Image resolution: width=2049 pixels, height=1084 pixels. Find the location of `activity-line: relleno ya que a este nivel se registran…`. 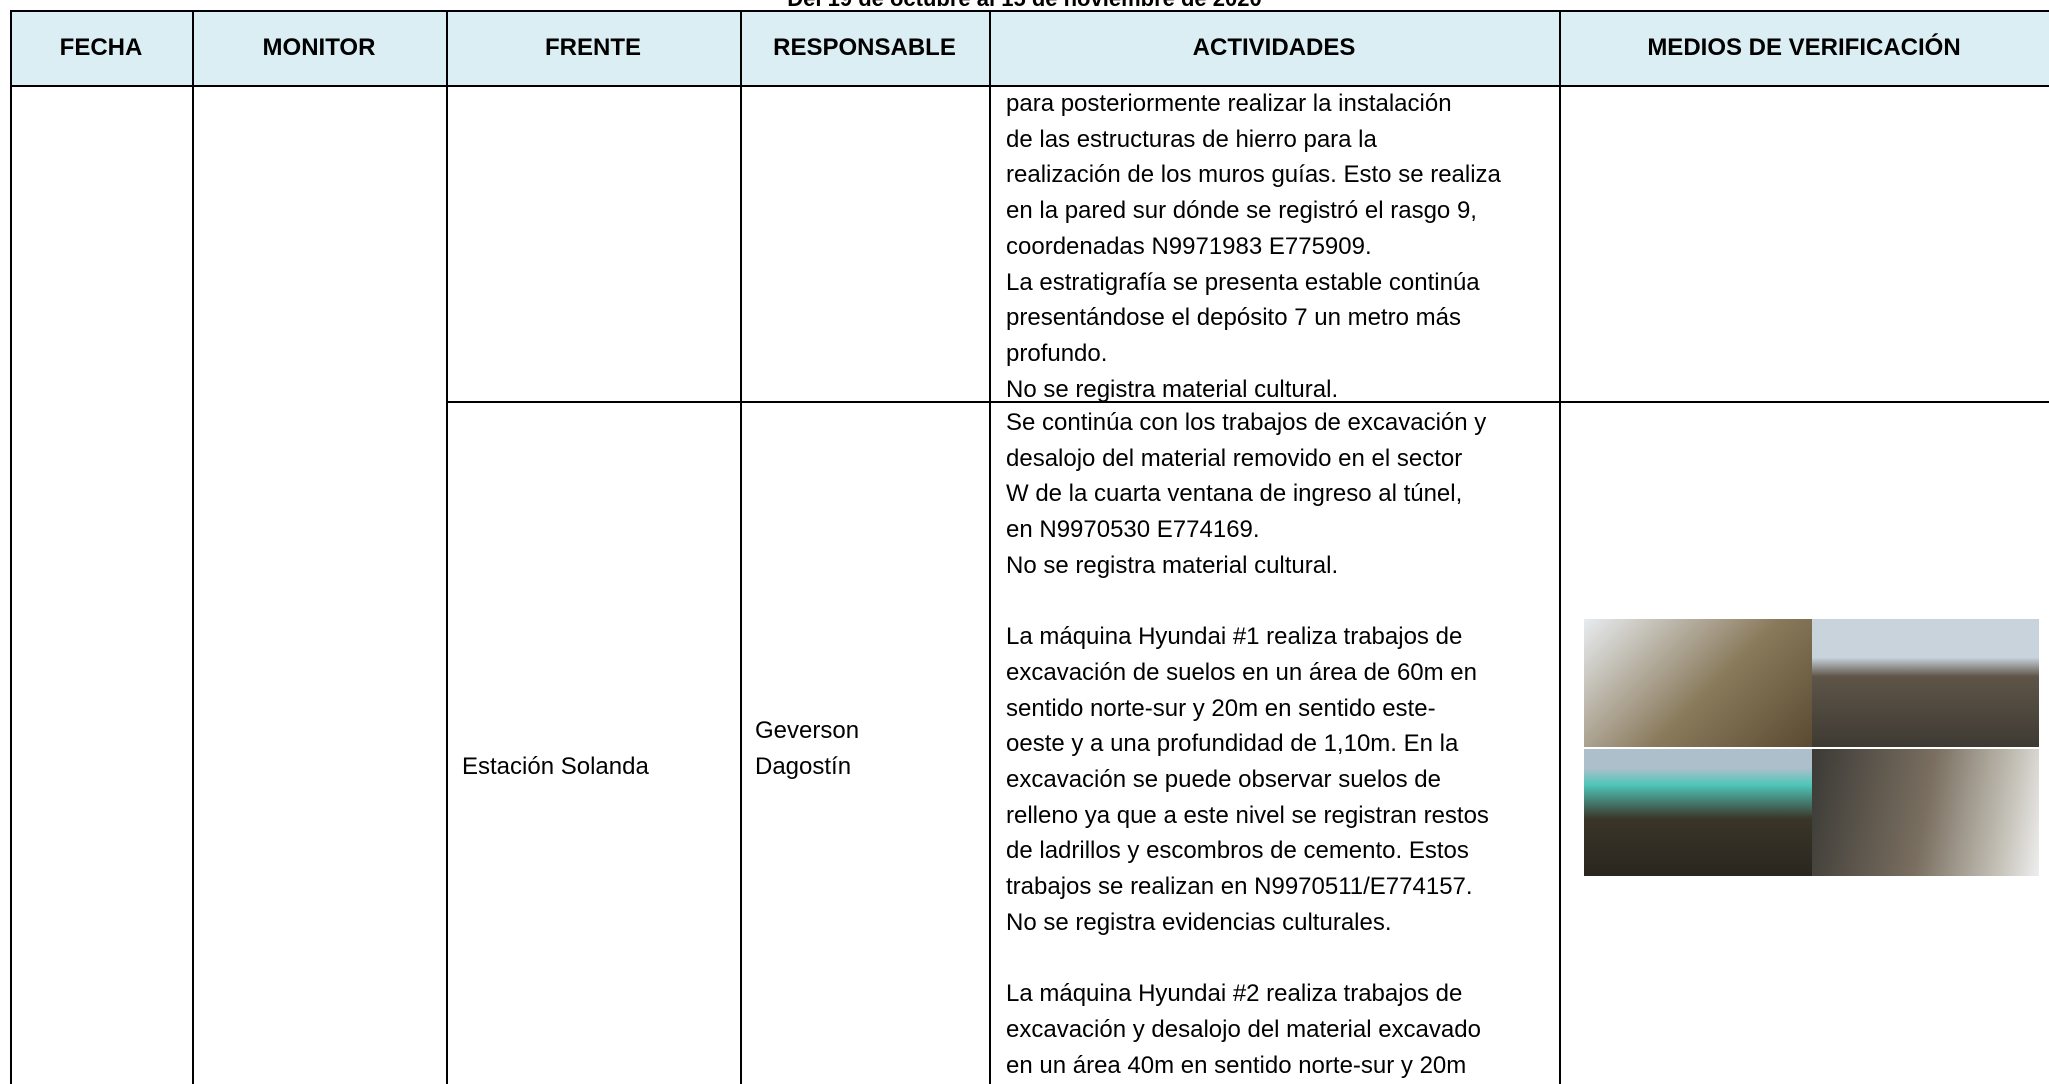

activity-line: relleno ya que a este nivel se registran… is located at coordinates (1247, 815).